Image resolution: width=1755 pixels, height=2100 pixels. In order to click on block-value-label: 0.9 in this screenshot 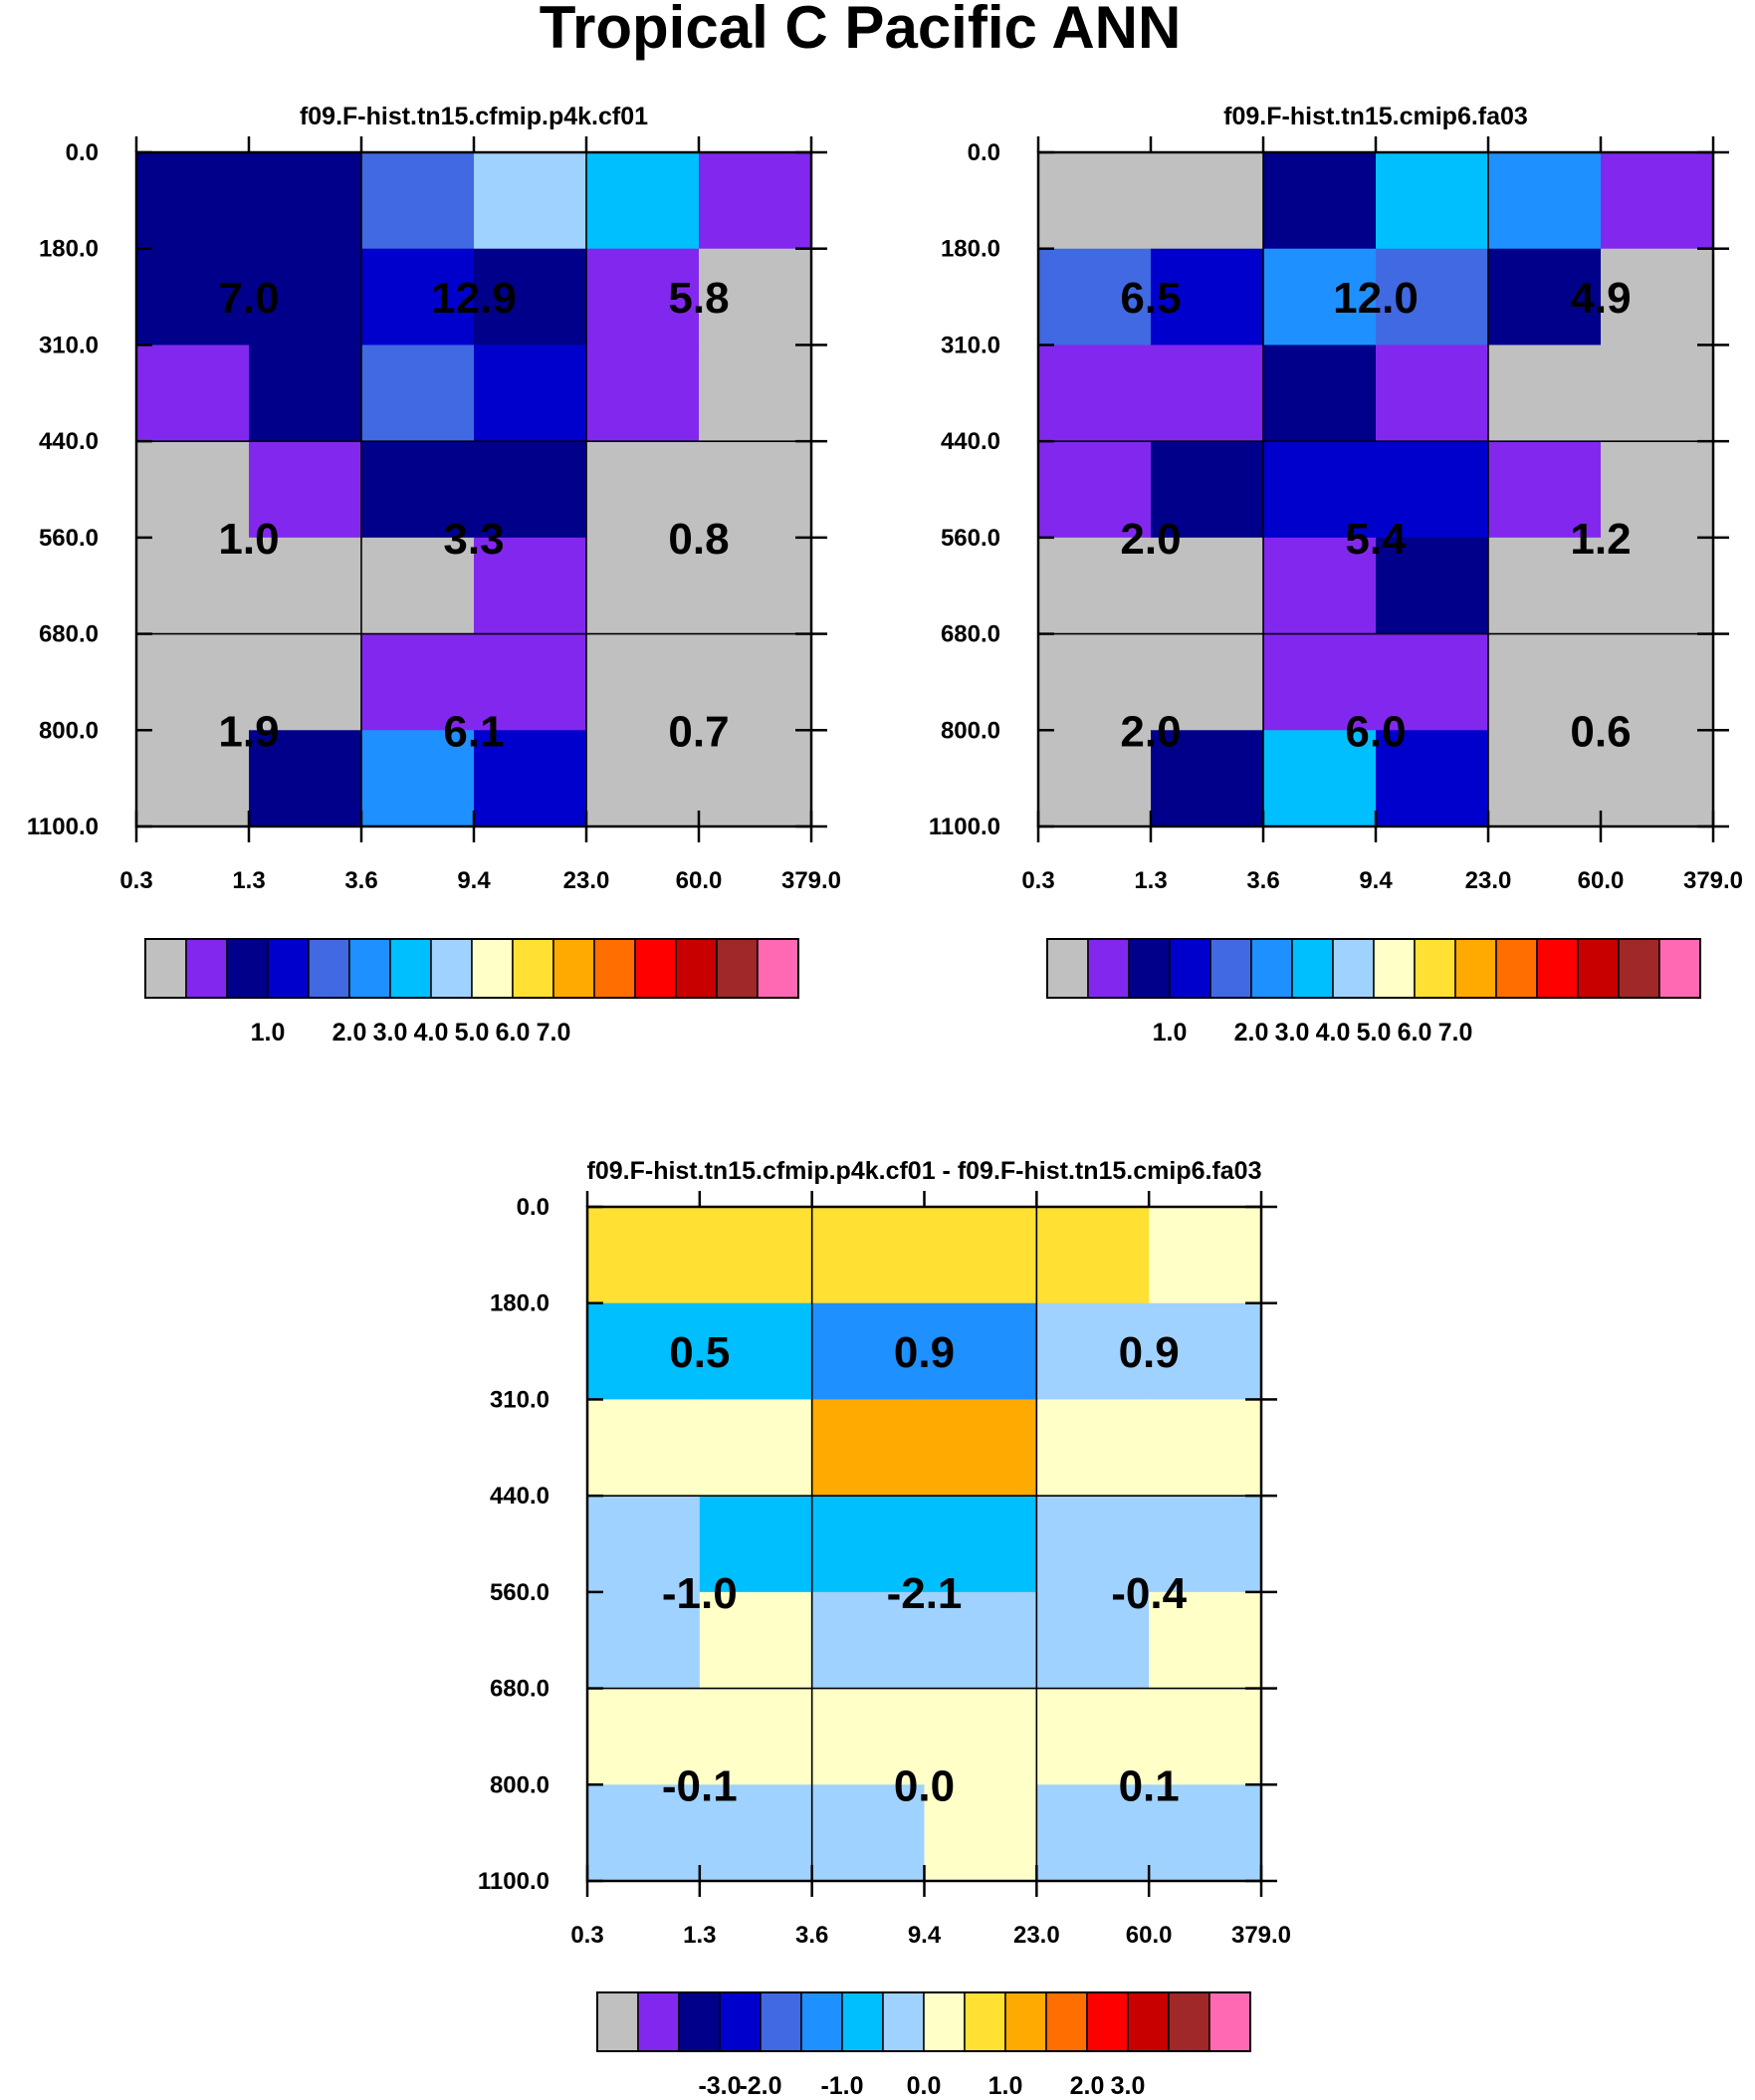, I will do `click(924, 1352)`.